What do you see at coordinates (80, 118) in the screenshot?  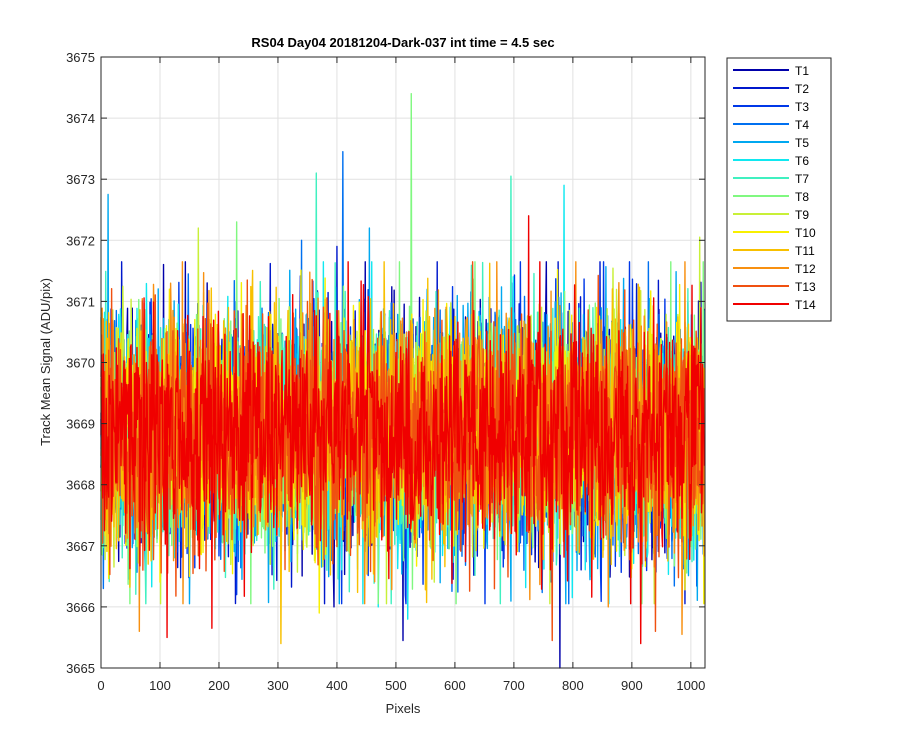 I see `y-tick-label: 3674` at bounding box center [80, 118].